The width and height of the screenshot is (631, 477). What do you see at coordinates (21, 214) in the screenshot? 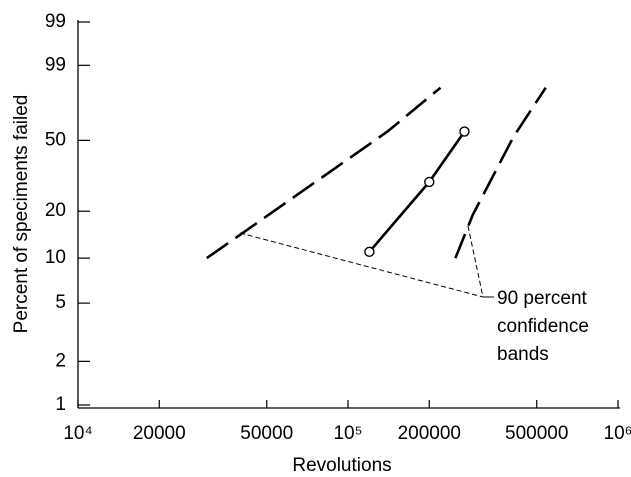
I see `y-axis-label: Percent of speciments failed` at bounding box center [21, 214].